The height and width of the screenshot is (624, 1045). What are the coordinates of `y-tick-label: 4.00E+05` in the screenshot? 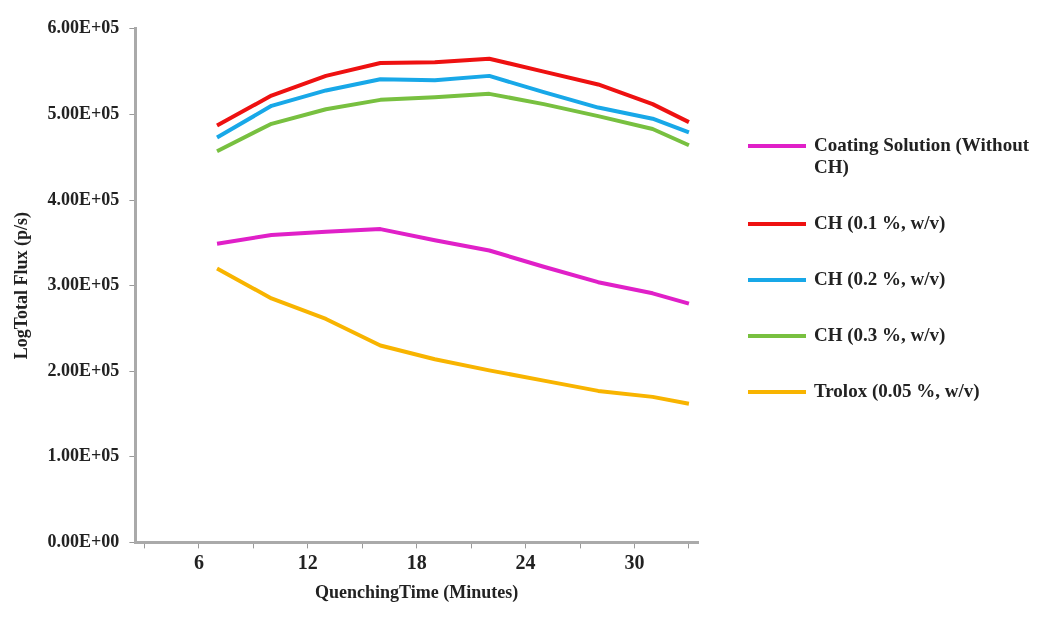 It's located at (83, 198).